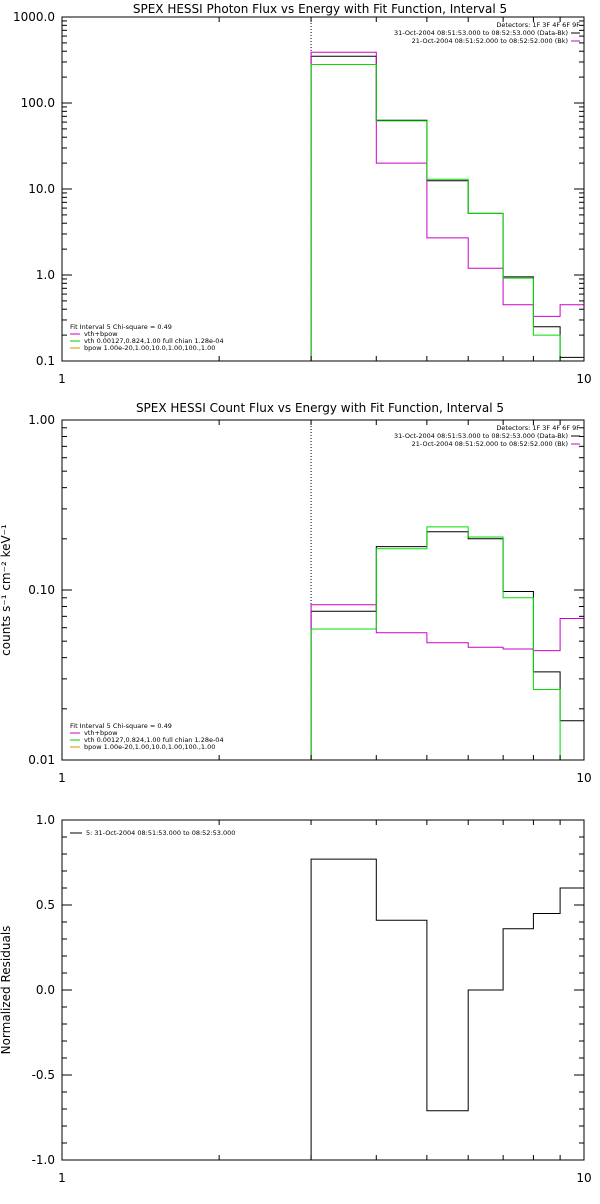 The width and height of the screenshot is (600, 1204). What do you see at coordinates (6, 990) in the screenshot?
I see `residuals-y-axis-label: Normalized Residuals` at bounding box center [6, 990].